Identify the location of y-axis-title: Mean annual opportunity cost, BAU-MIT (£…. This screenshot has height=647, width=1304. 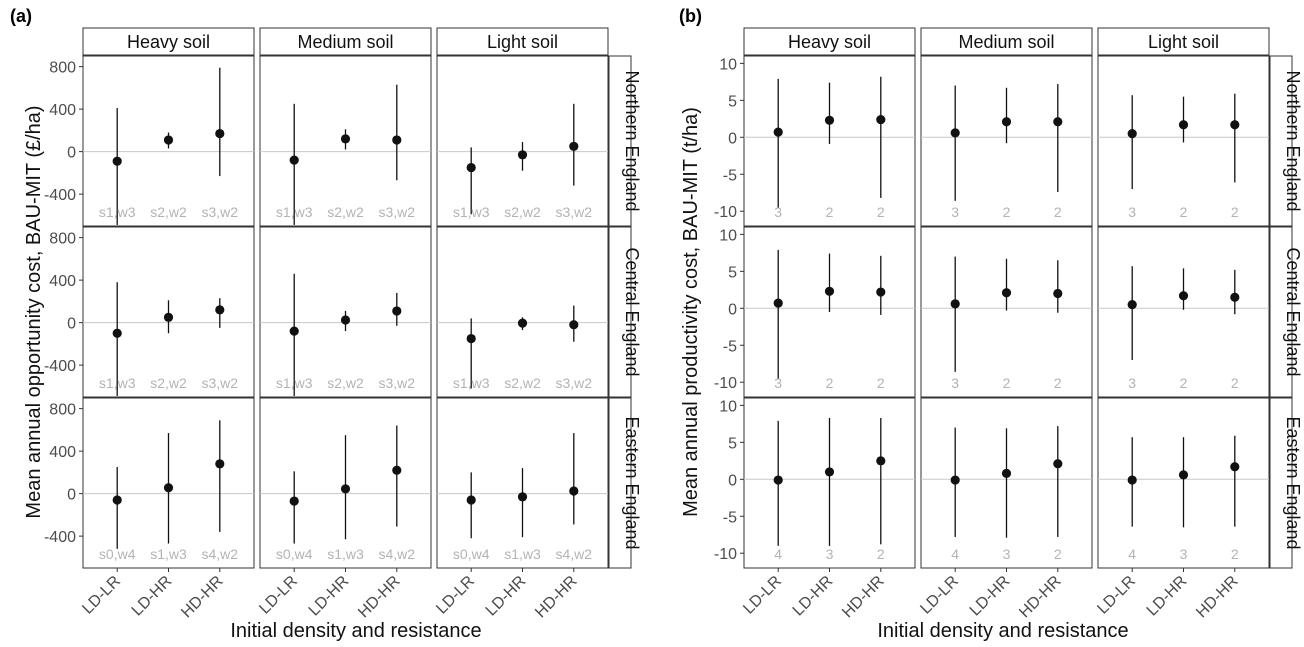
(34, 311).